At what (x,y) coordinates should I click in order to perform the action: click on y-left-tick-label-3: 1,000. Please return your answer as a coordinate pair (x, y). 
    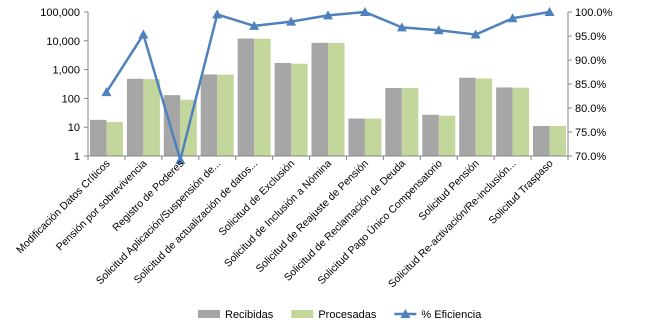
    Looking at the image, I should click on (66, 71).